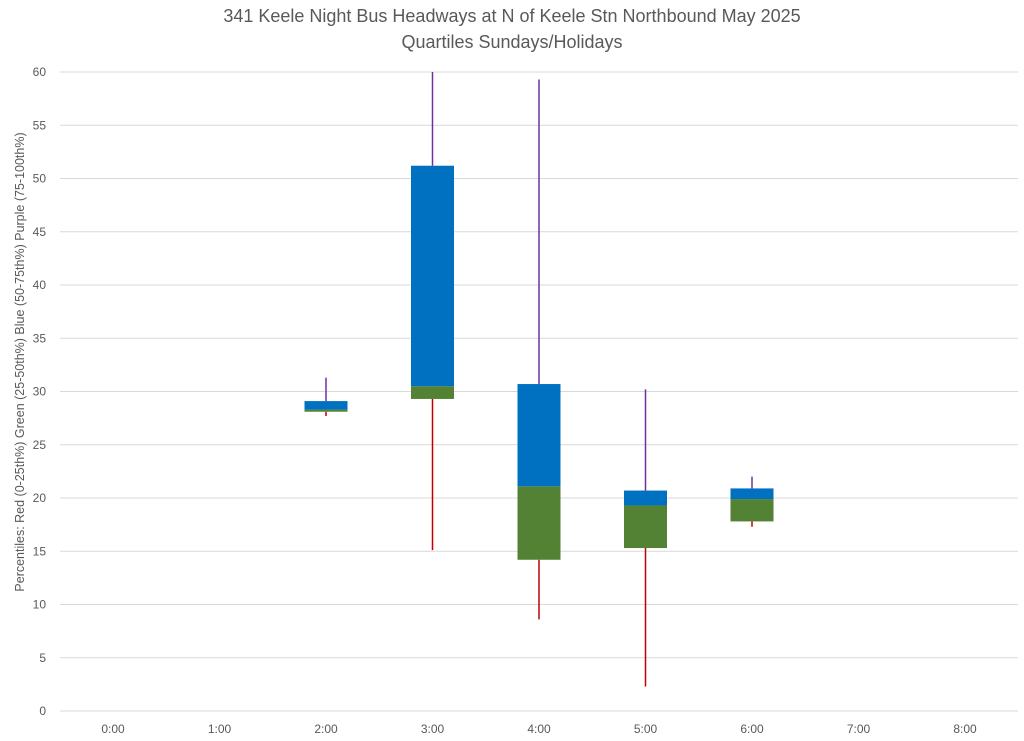  Describe the element at coordinates (40, 498) in the screenshot. I see `y-tick-label: 20` at that location.